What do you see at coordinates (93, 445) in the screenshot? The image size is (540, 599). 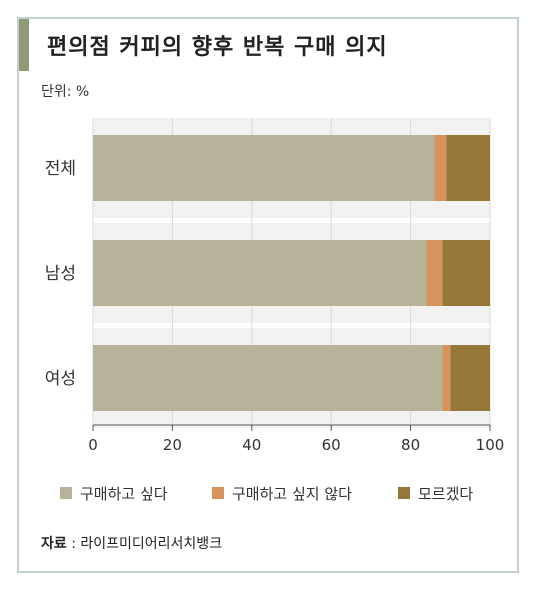 I see `x-tick-label: 0` at bounding box center [93, 445].